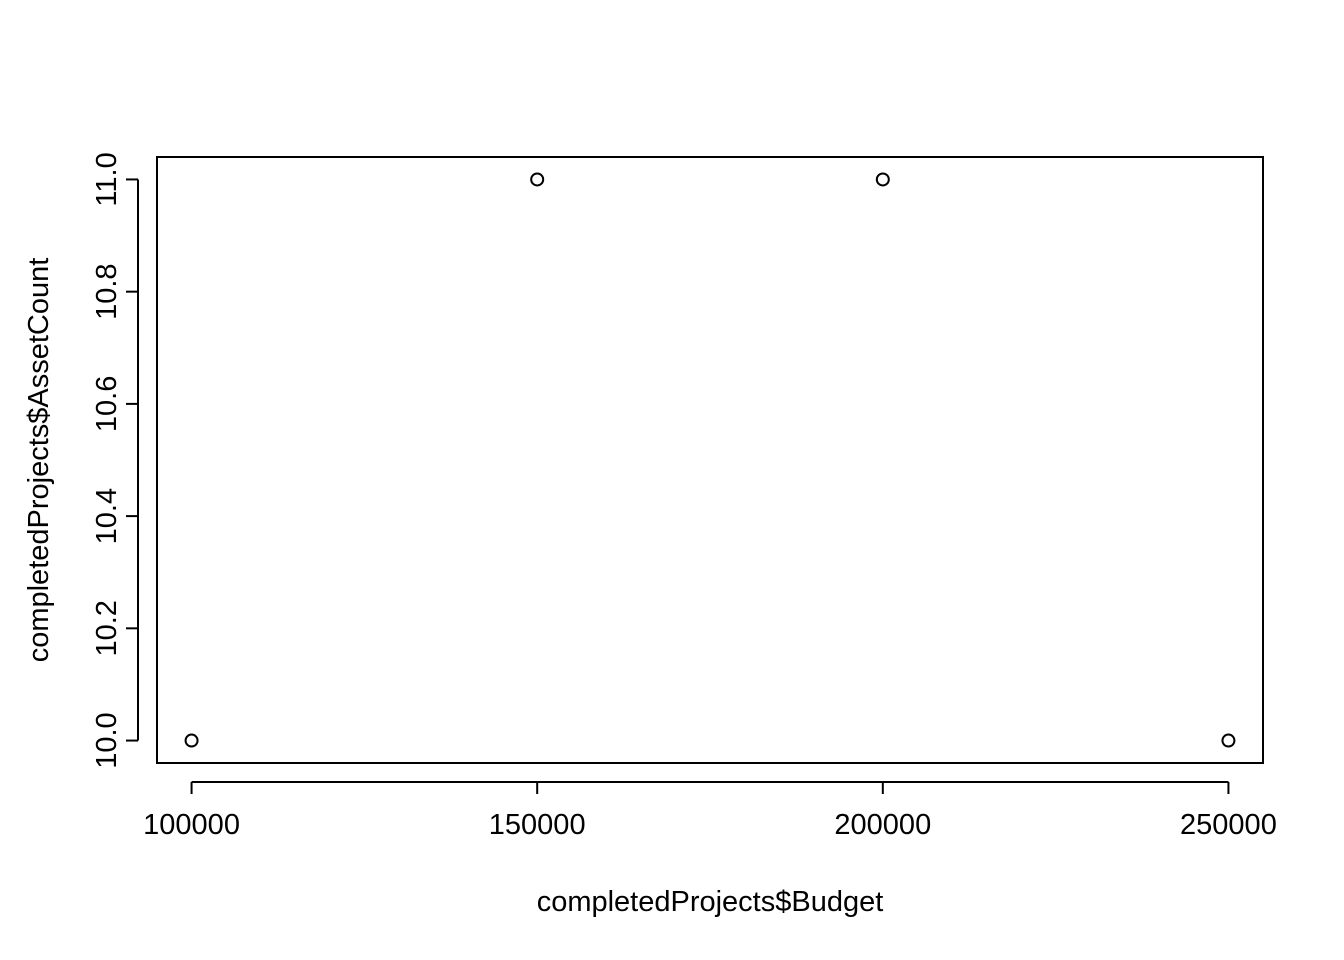 The height and width of the screenshot is (960, 1344). I want to click on x-tick-label: 100000, so click(191, 825).